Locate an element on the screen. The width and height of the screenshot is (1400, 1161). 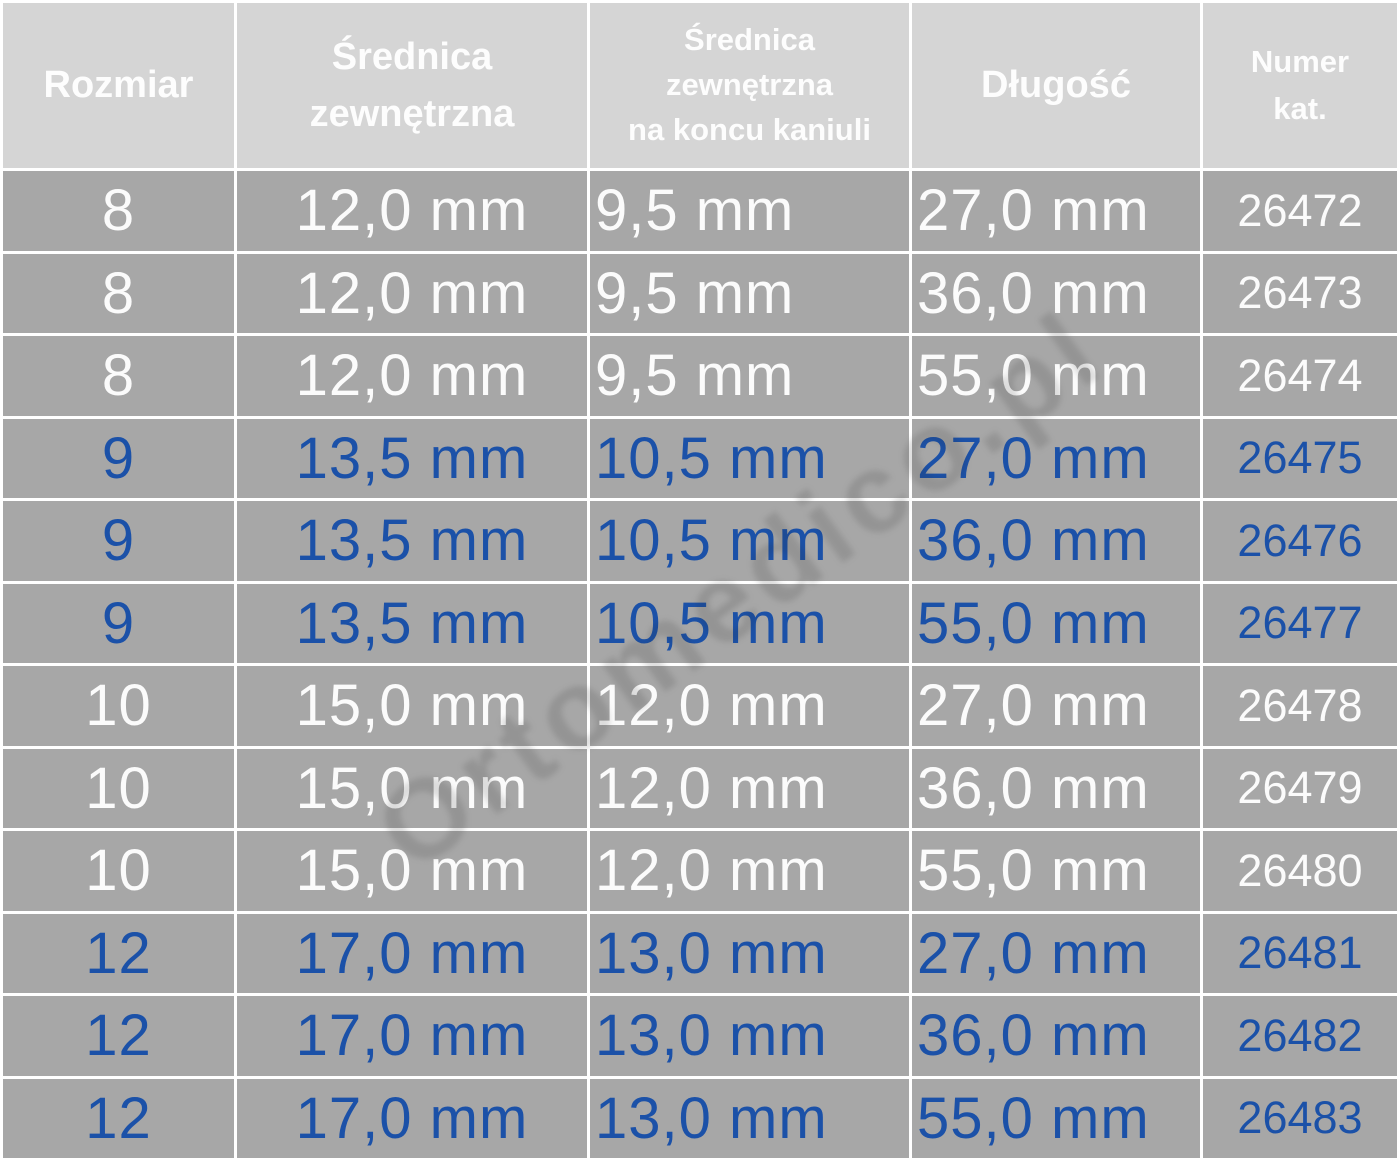
header-line: Rozmiar is located at coordinates (118, 85).